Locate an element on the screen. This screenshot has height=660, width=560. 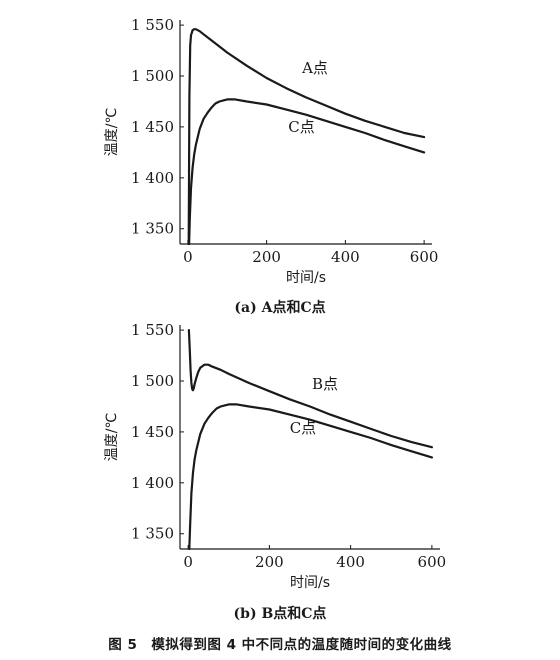
figure-caption: 图 5 模拟得到图 4 中不同点的温度随时间的变化曲线 is located at coordinates (280, 645).